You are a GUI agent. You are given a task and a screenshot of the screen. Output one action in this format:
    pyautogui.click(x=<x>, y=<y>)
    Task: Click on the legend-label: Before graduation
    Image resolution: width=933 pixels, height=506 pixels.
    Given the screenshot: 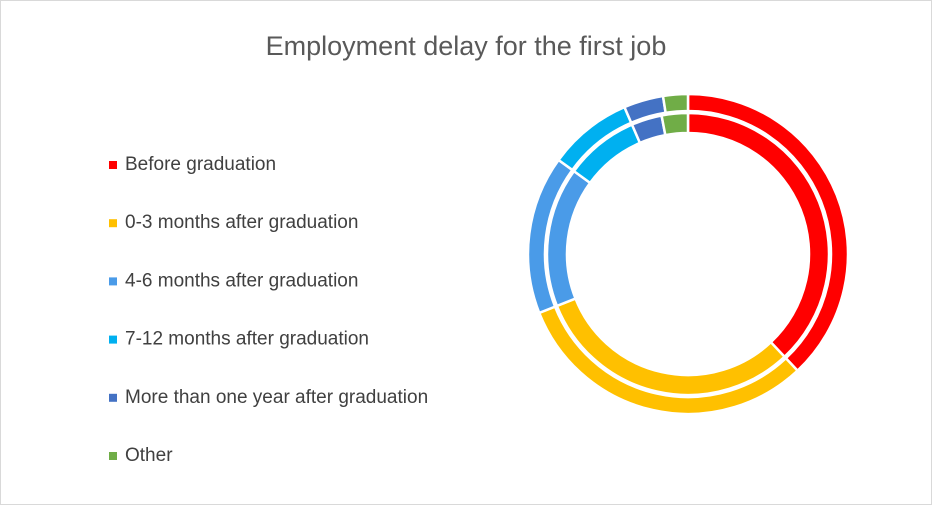 What is the action you would take?
    pyautogui.click(x=200, y=164)
    